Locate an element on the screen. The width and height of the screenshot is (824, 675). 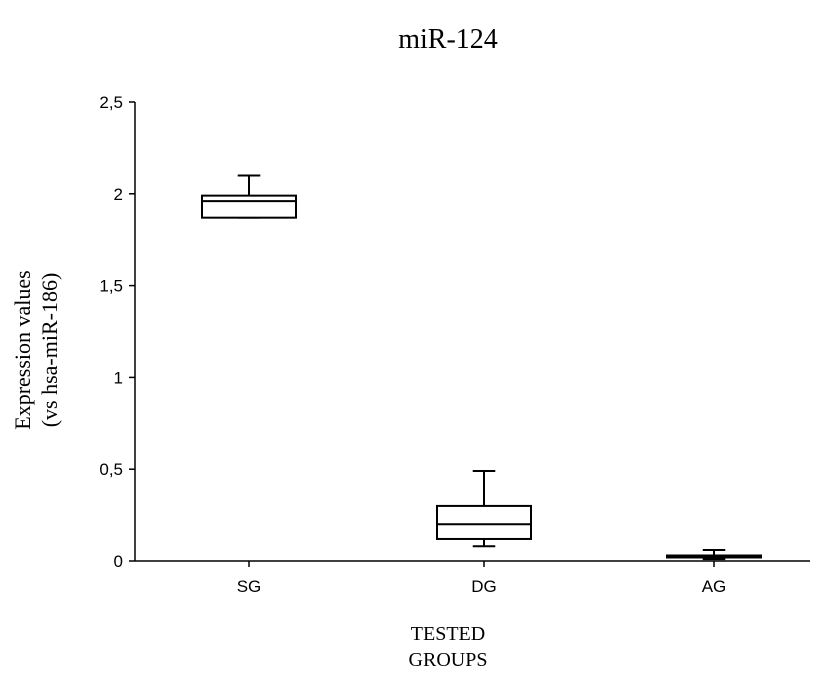
y-tick-label: 0,5 is located at coordinates (111, 469).